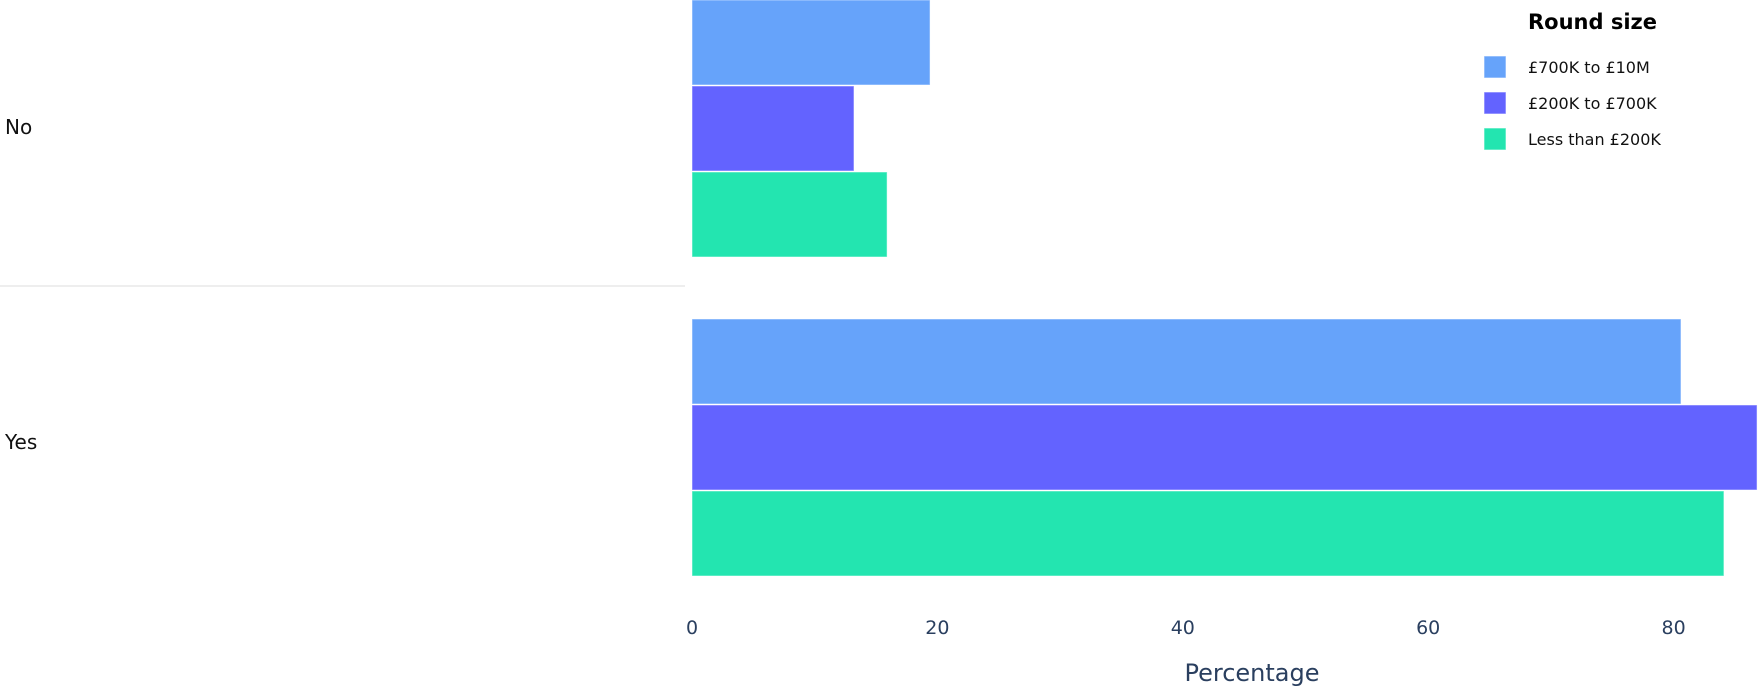  Describe the element at coordinates (20, 442) in the screenshot. I see `category-label-yes: Yes` at that location.